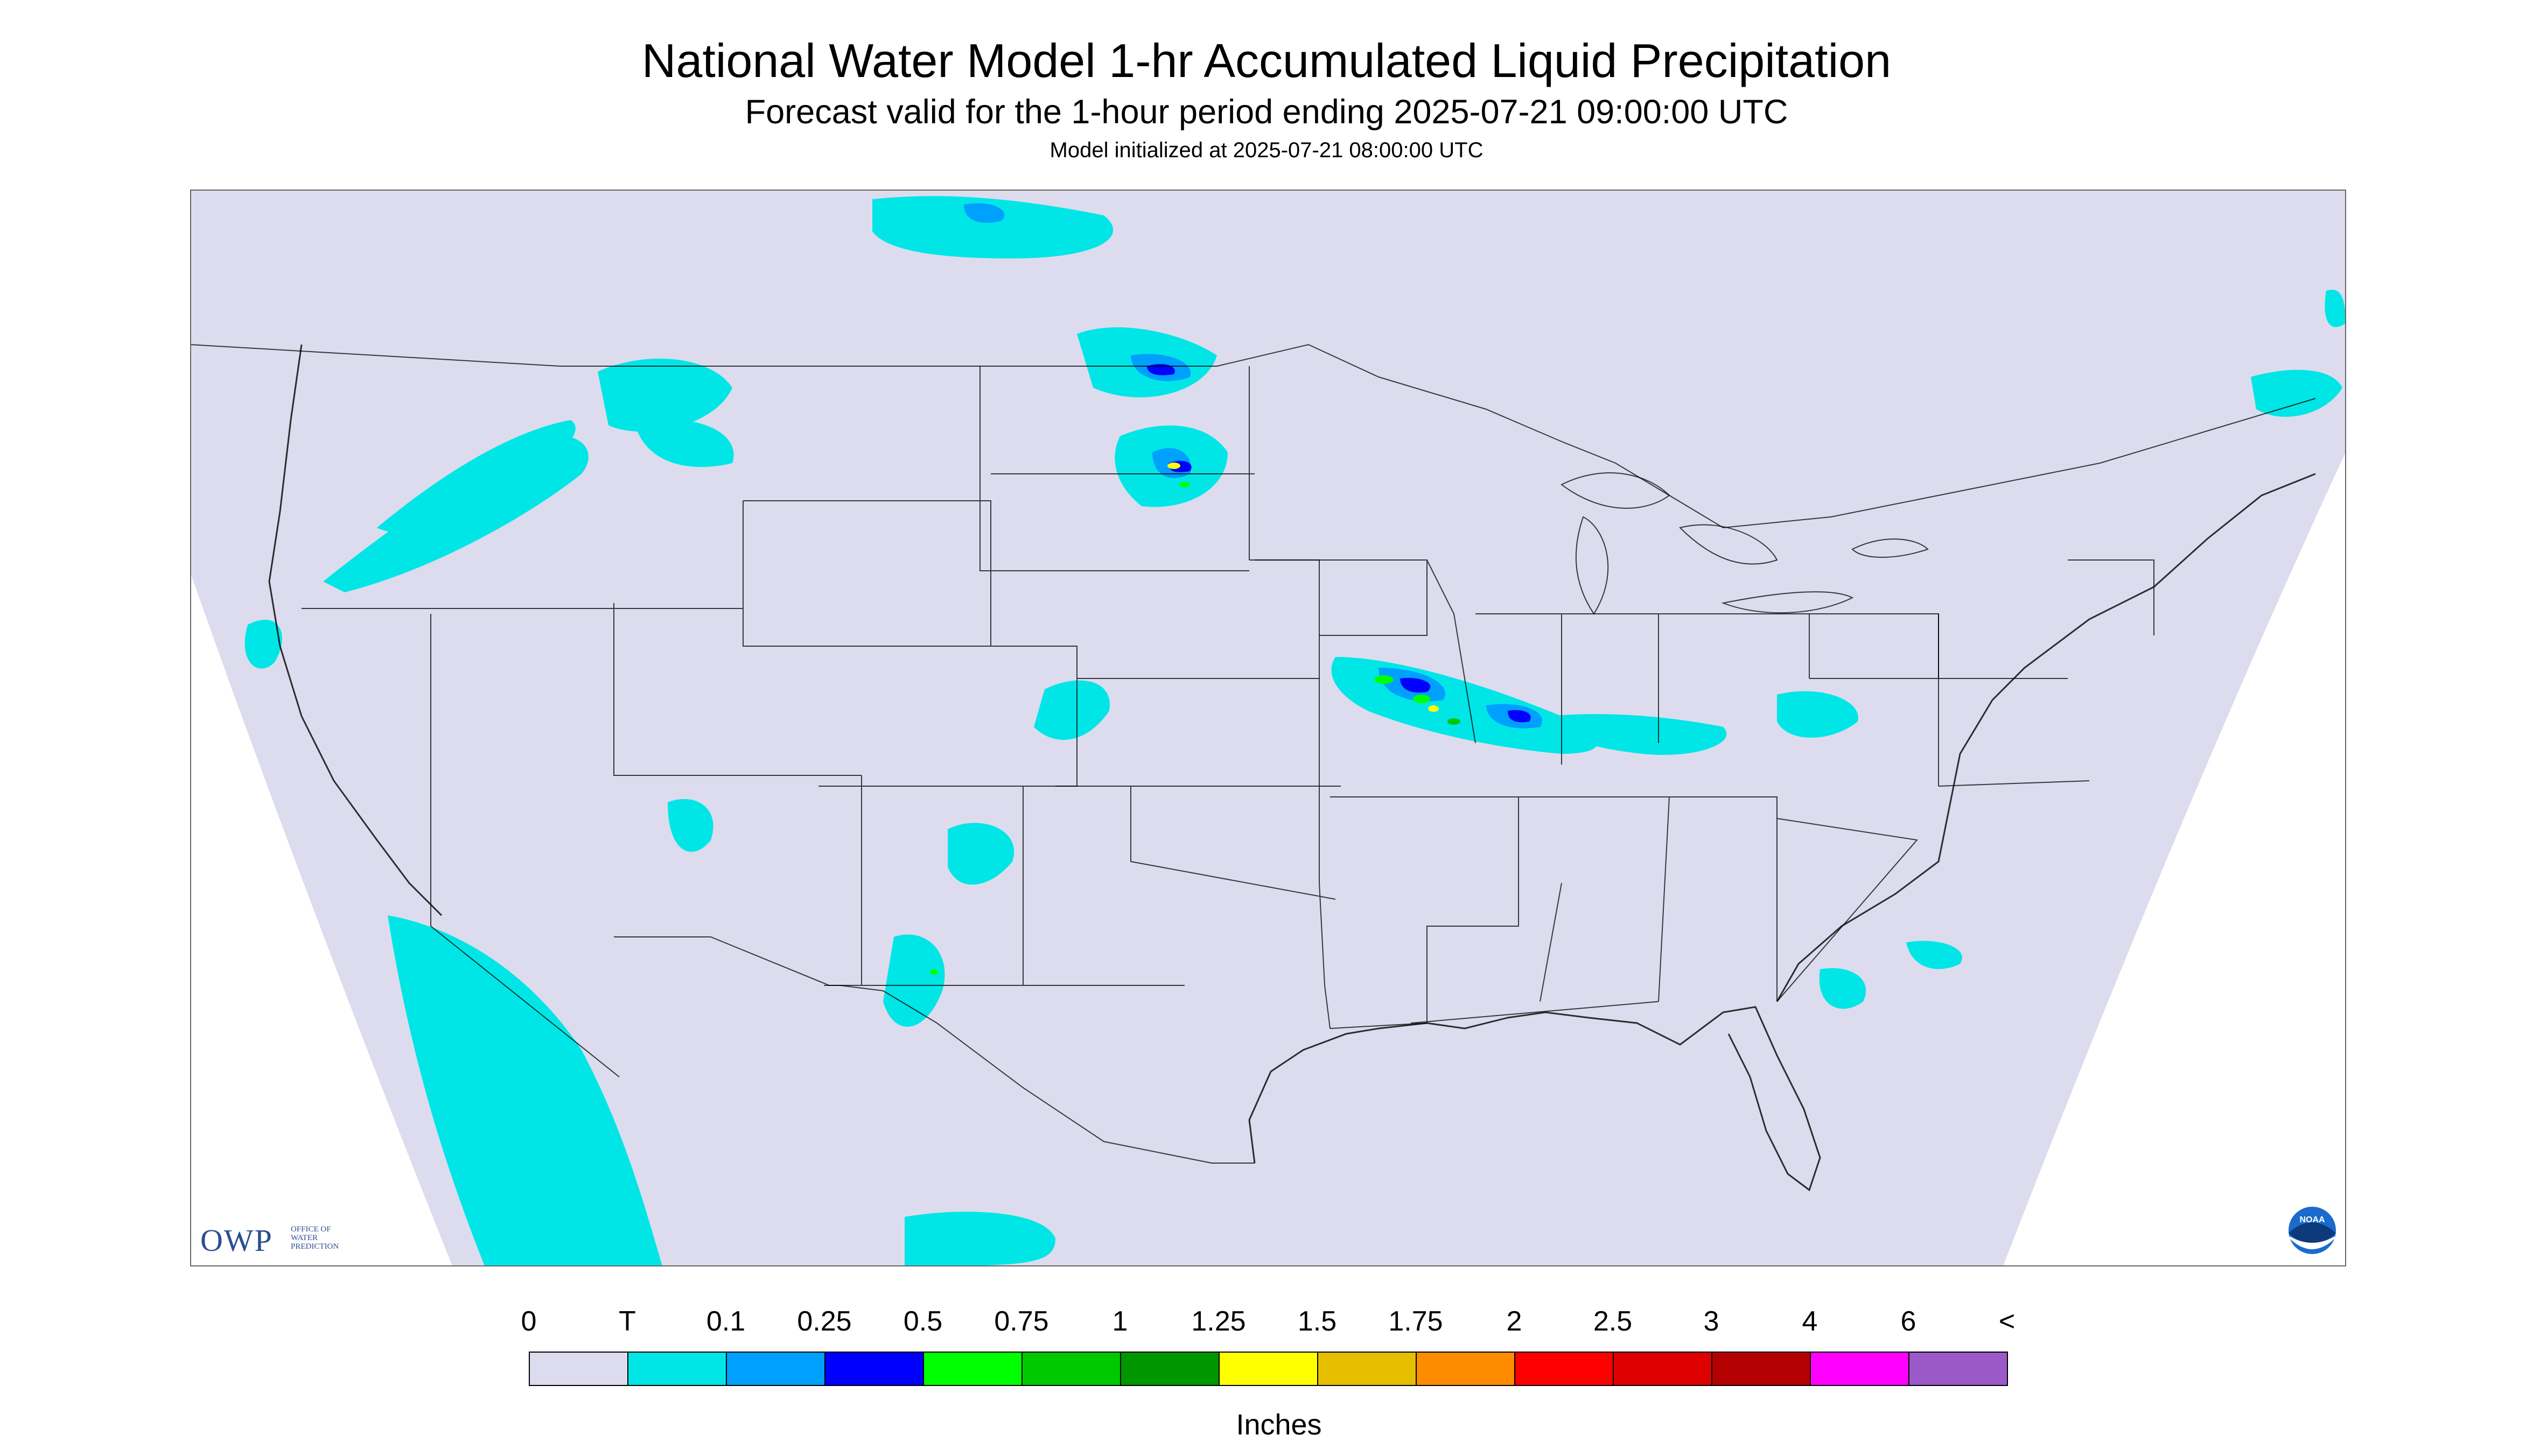 Image resolution: width=2533 pixels, height=1456 pixels. I want to click on legend-tick-label: 0.75, so click(1022, 1321).